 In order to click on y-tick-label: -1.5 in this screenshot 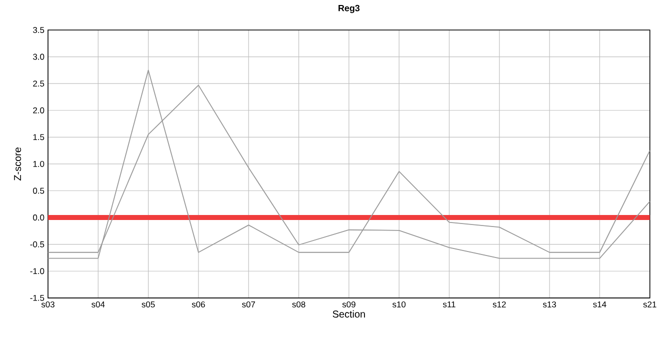, I will do `click(37, 298)`.